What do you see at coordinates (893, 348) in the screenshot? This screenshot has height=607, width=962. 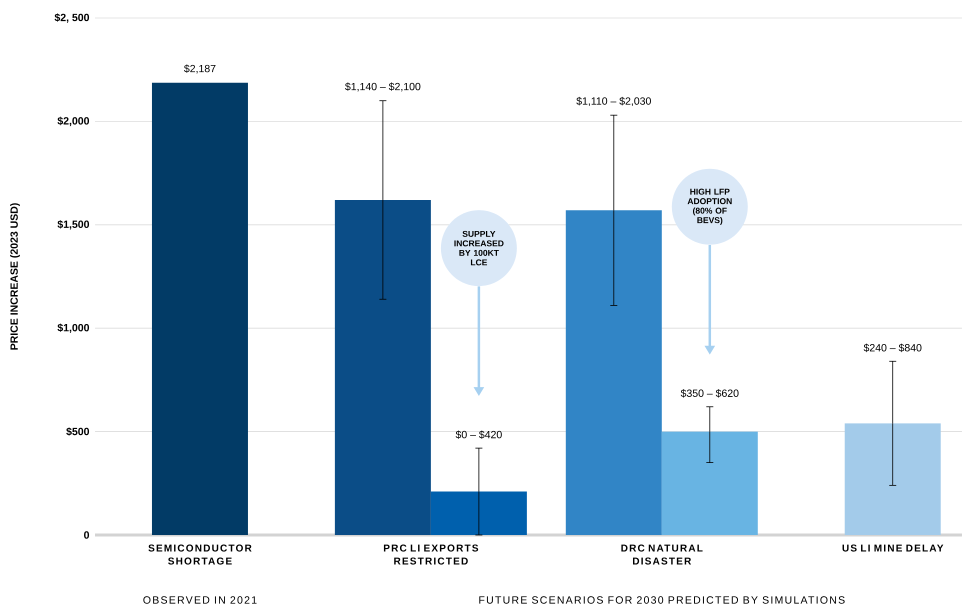 I see `annotation: $240 – $840` at bounding box center [893, 348].